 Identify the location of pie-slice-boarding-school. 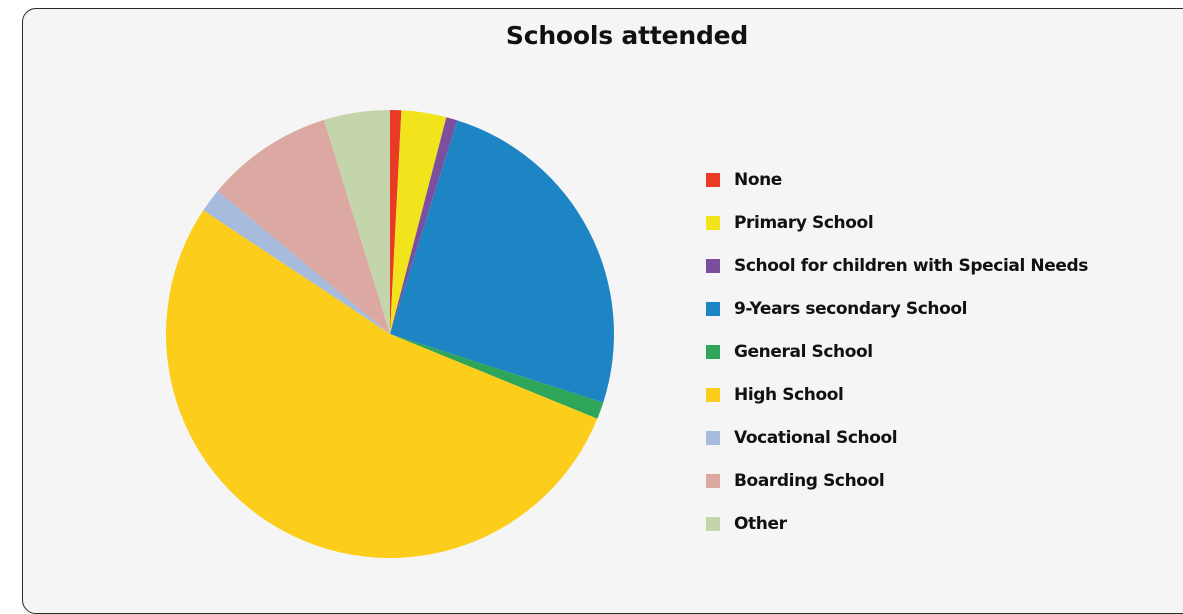
(303, 227).